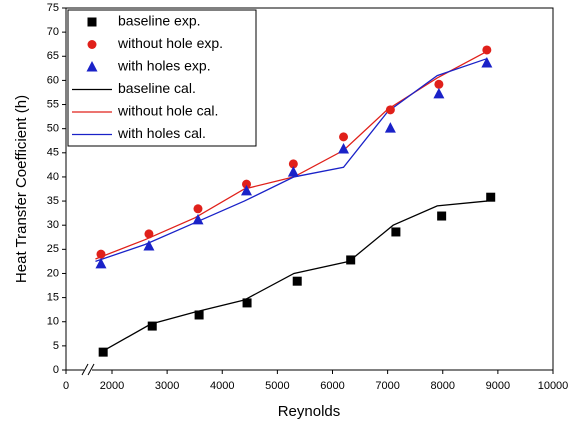 The width and height of the screenshot is (579, 430). I want to click on y-tick-label: 50, so click(53, 129).